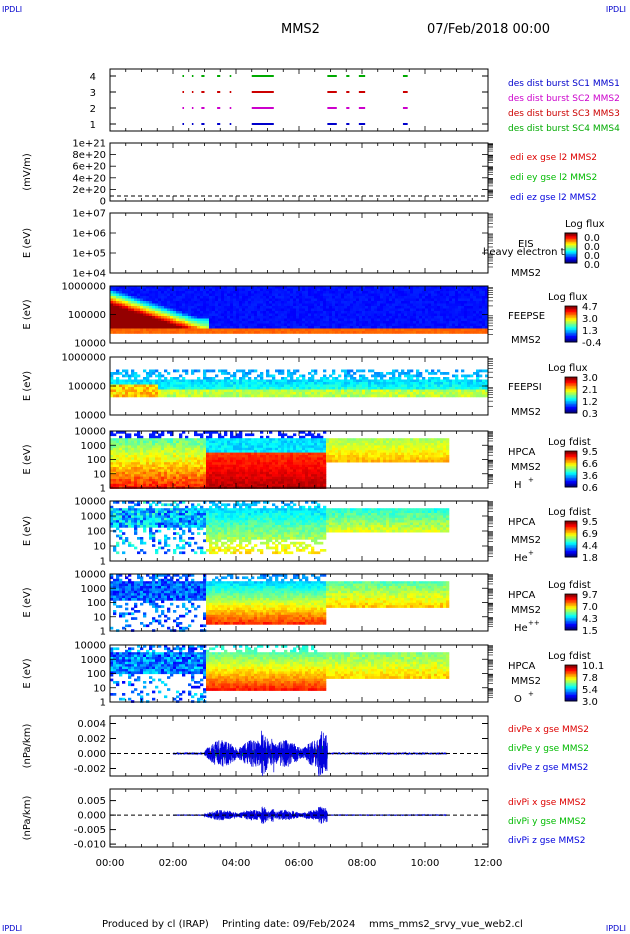 The width and height of the screenshot is (630, 934). What do you see at coordinates (27, 172) in the screenshot?
I see `edi-ylabel: (mV/m)` at bounding box center [27, 172].